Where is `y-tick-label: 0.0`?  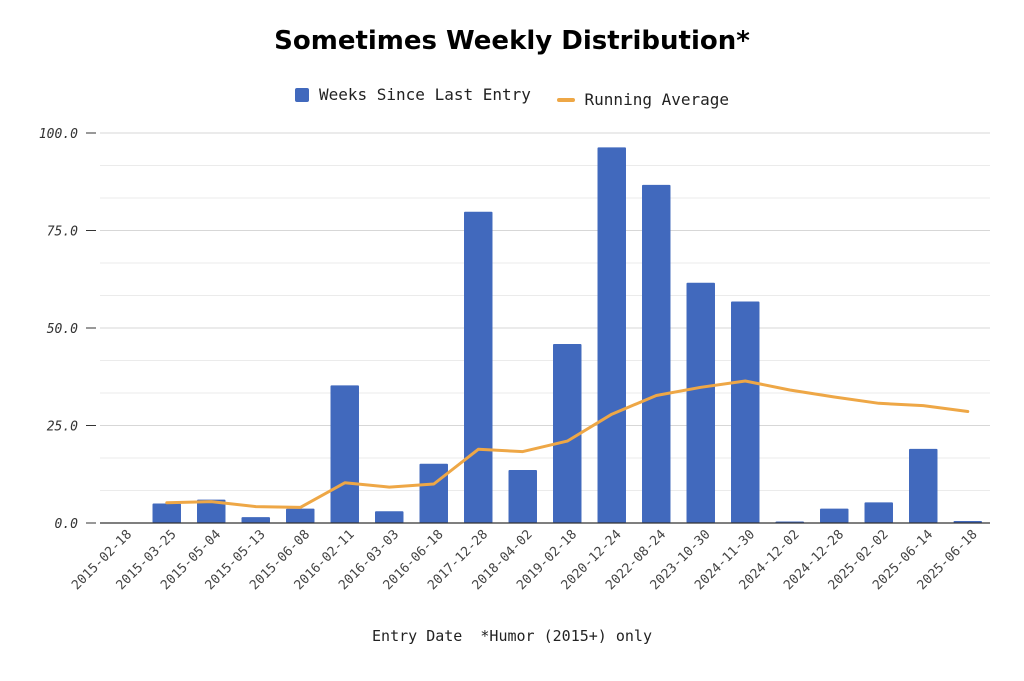
y-tick-label: 0.0 is located at coordinates (67, 524).